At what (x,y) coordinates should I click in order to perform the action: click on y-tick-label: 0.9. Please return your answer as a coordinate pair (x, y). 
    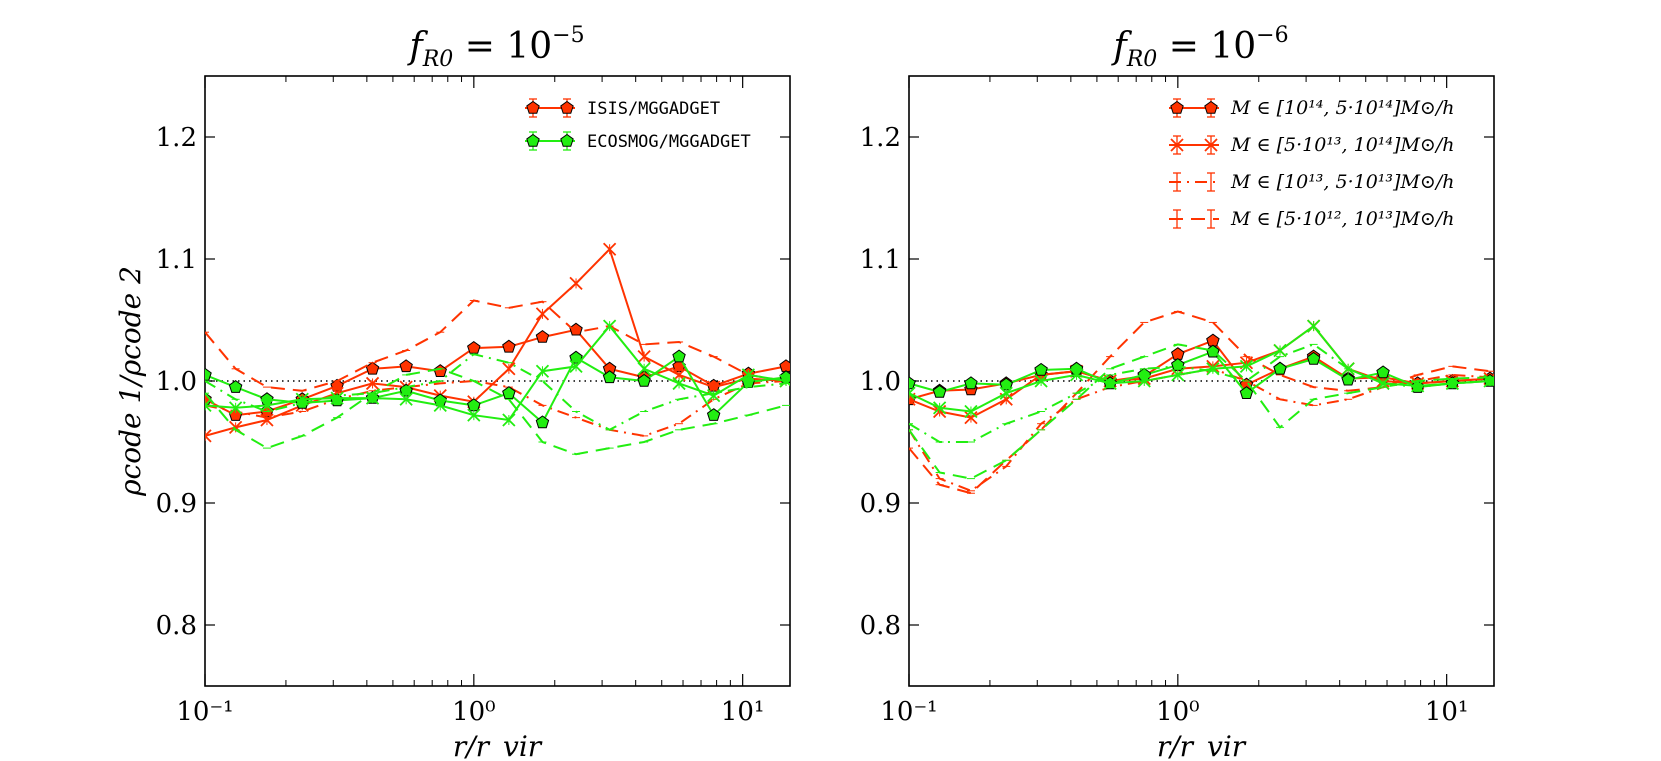
    Looking at the image, I should click on (880, 504).